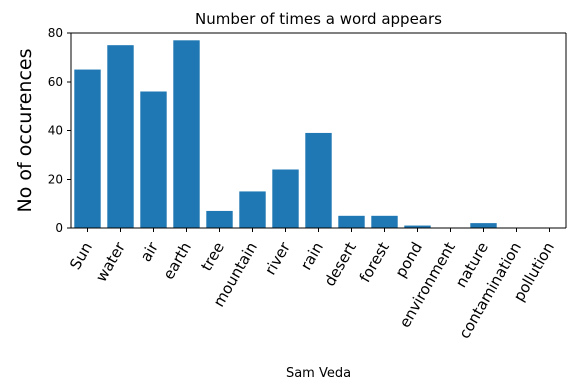  What do you see at coordinates (318, 19) in the screenshot?
I see `chart-title: Number of times a word appears` at bounding box center [318, 19].